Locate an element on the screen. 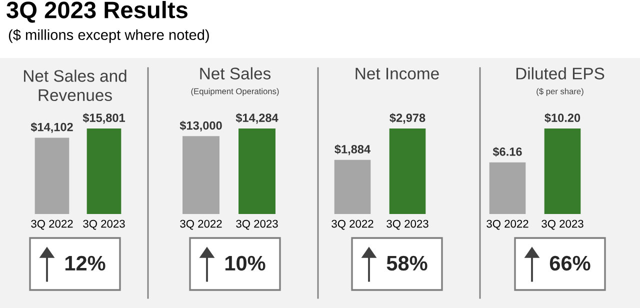  text: ($ millions except where noted) is located at coordinates (108, 36).